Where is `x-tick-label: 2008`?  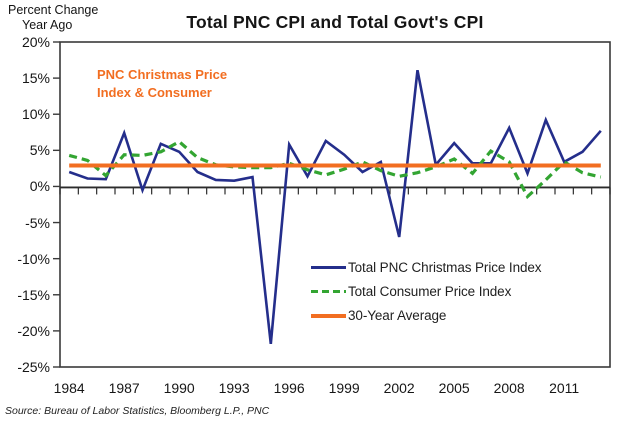
x-tick-label: 2008 is located at coordinates (509, 388).